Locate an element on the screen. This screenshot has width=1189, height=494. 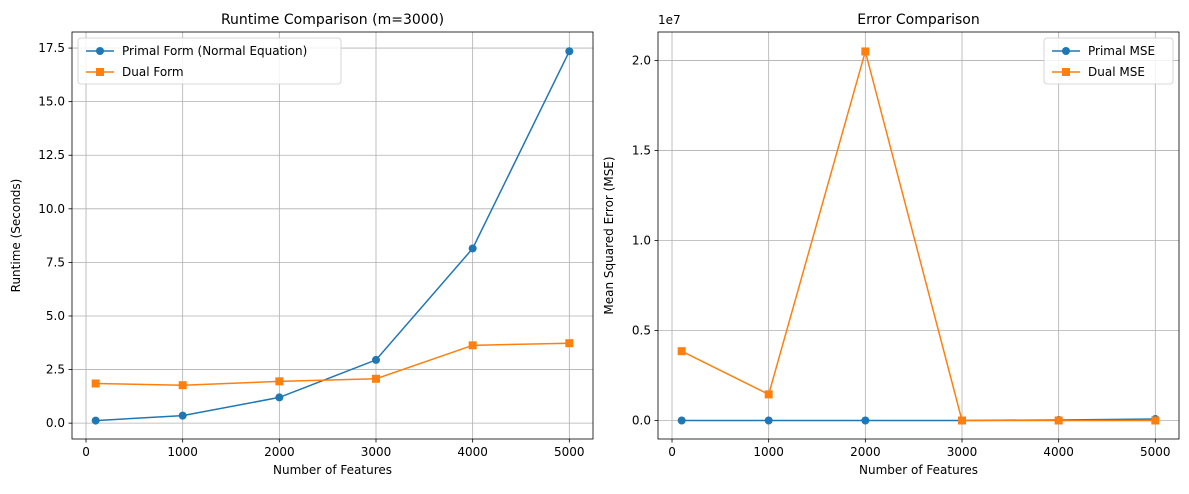
error-x-tick-label: 0 is located at coordinates (672, 452).